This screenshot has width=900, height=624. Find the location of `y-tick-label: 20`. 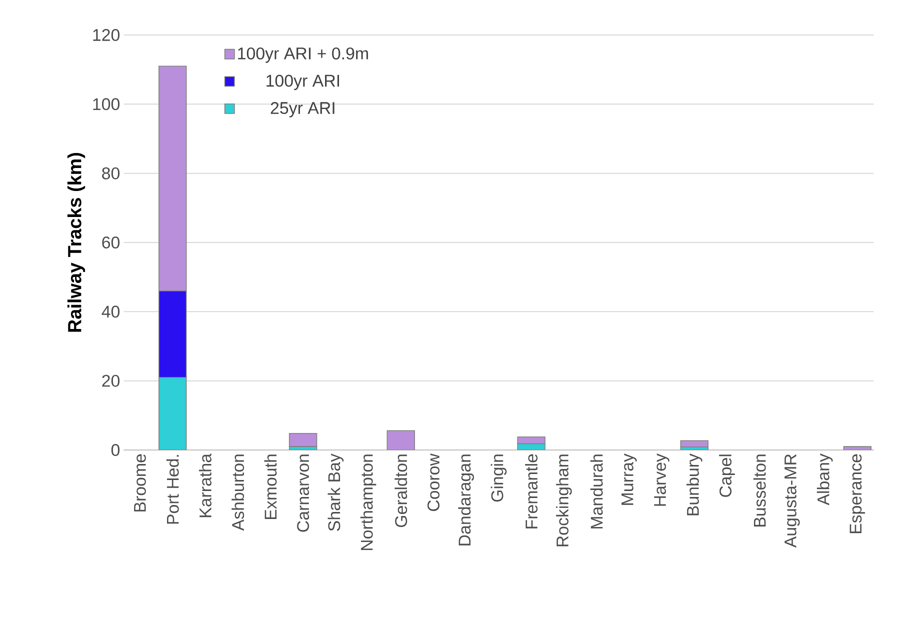

y-tick-label: 20 is located at coordinates (111, 380).